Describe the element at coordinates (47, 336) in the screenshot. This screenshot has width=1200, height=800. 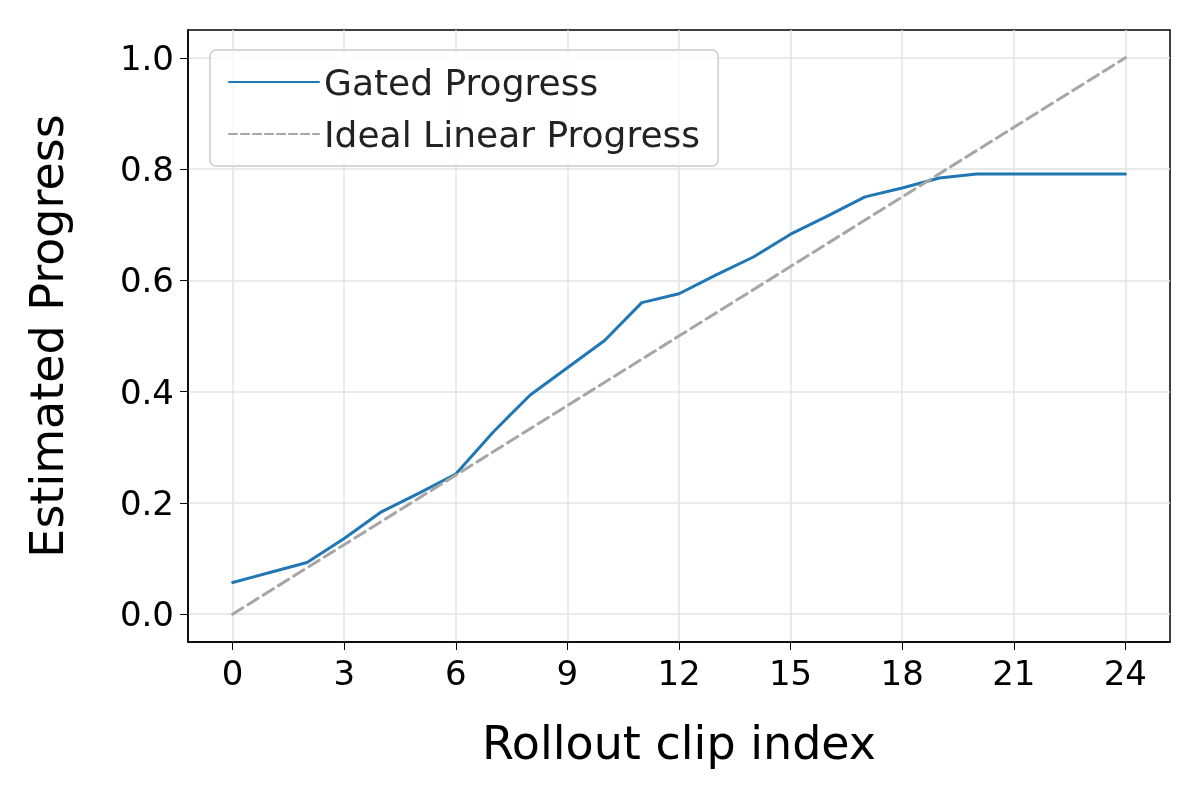
I see `y-axis-title: Estimated Progress` at that location.